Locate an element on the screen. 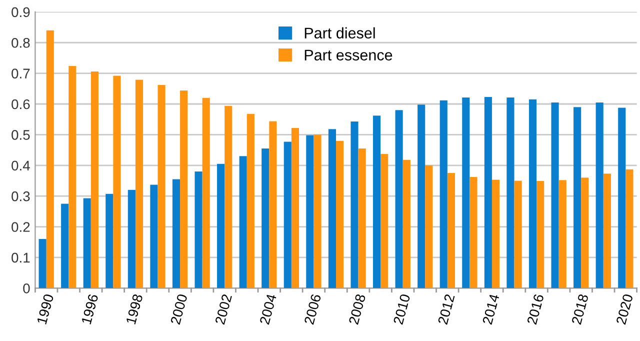  x-tick-label: 2016 is located at coordinates (535, 309).